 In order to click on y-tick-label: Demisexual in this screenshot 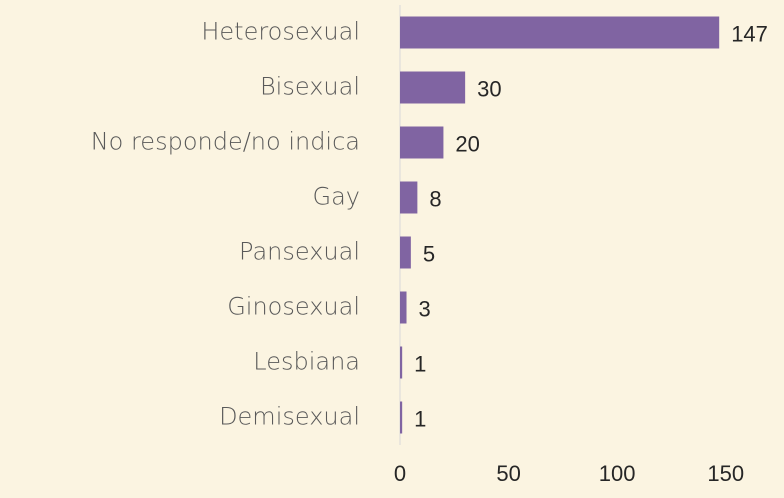, I will do `click(289, 417)`.